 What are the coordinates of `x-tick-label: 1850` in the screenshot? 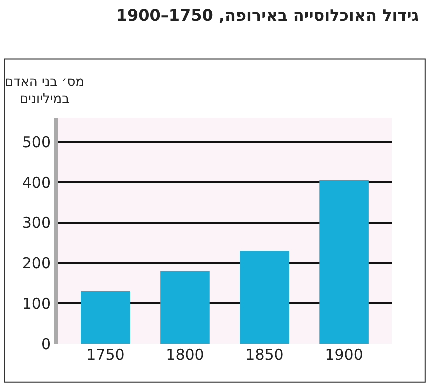 It's located at (265, 355).